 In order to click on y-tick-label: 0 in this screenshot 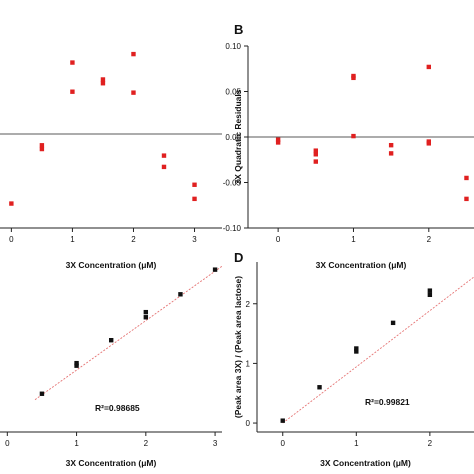, I will do `click(248, 423)`.